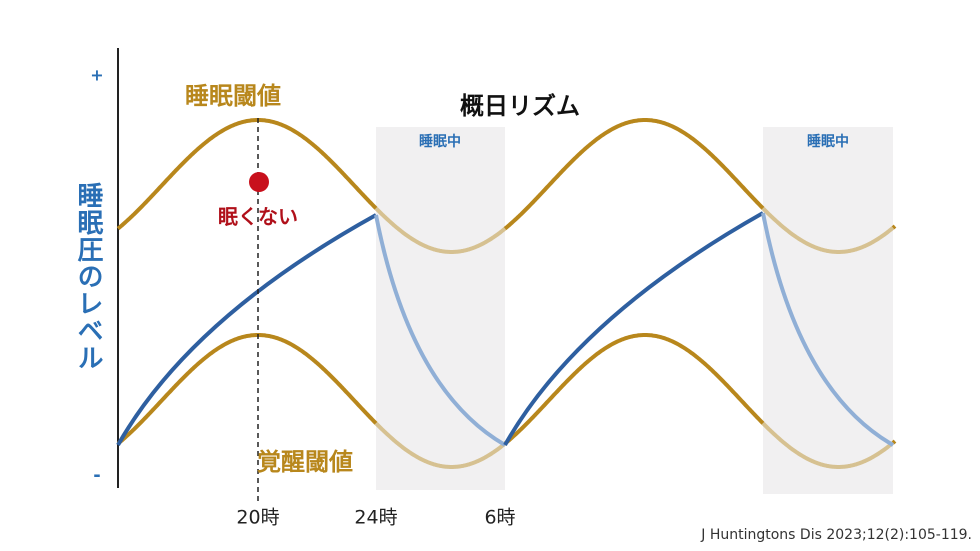  What do you see at coordinates (88, 276) in the screenshot?
I see `axis-label: 睡眠圧のレベル` at bounding box center [88, 276].